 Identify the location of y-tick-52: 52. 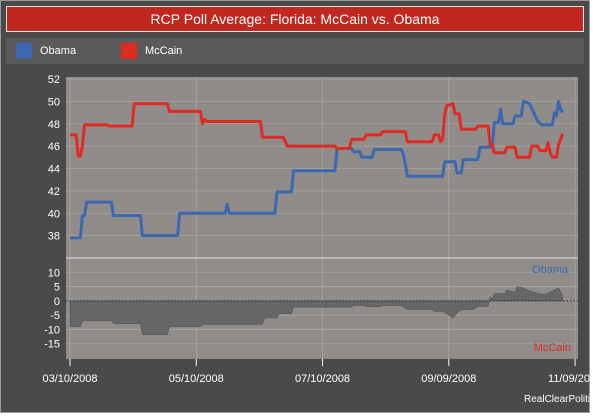
(54, 80).